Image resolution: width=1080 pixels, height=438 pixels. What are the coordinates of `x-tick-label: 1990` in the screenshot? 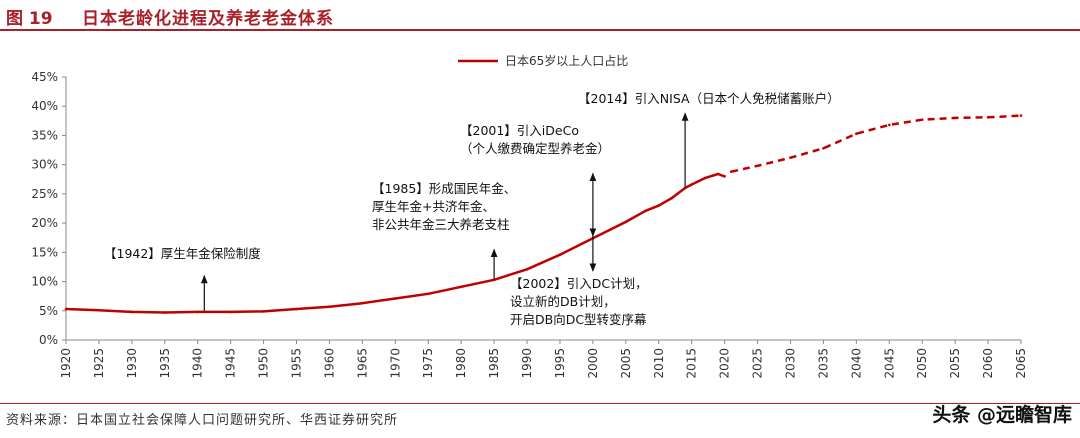 It's located at (527, 363).